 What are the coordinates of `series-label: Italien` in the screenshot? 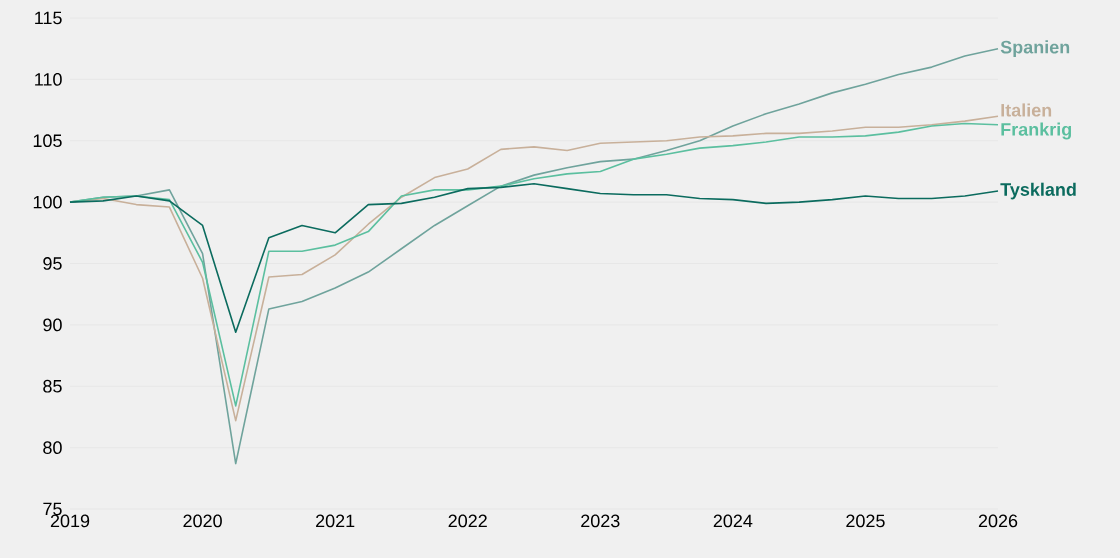 It's located at (1026, 110).